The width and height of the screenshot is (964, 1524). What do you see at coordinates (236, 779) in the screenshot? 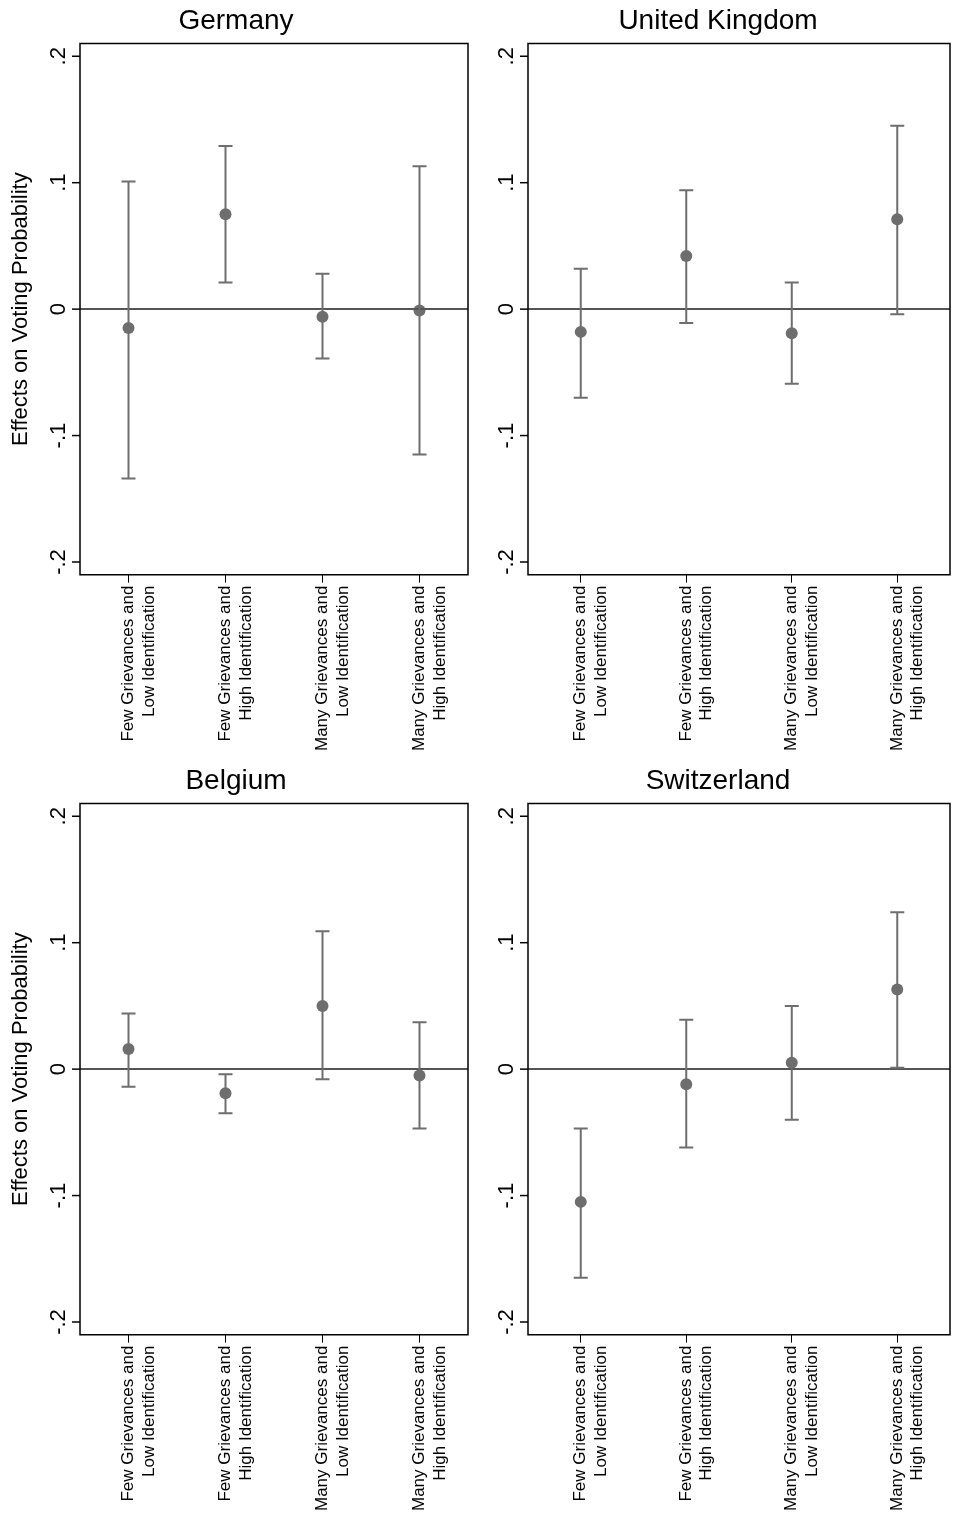
I see `chart-title: Belgium` at bounding box center [236, 779].